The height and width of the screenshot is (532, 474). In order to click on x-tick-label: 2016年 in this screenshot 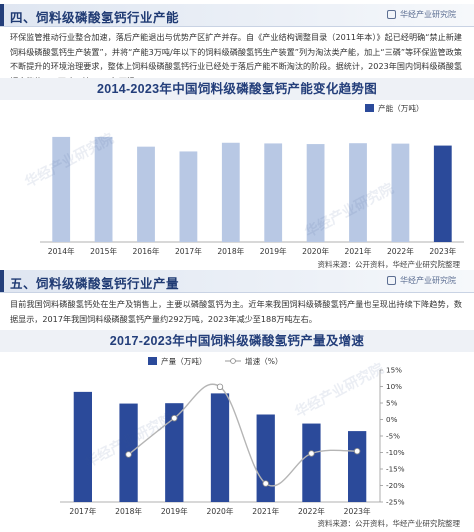, I will do `click(146, 251)`.